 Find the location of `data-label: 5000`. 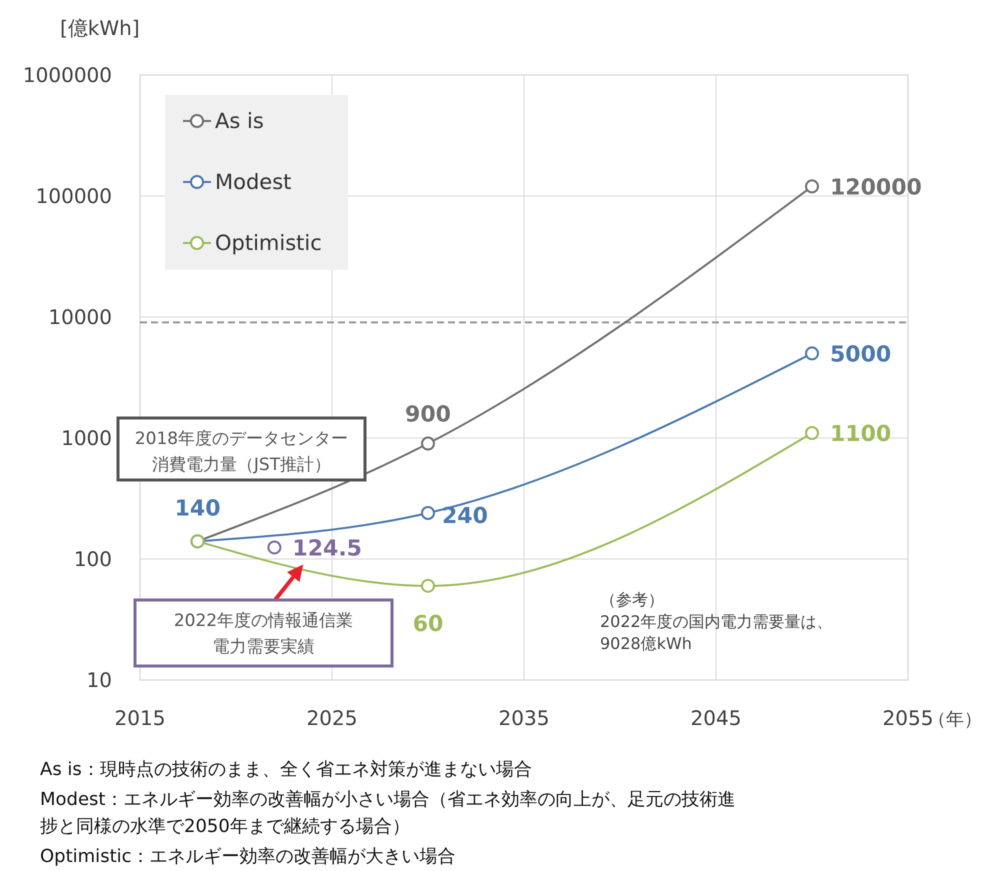

data-label: 5000 is located at coordinates (861, 355).